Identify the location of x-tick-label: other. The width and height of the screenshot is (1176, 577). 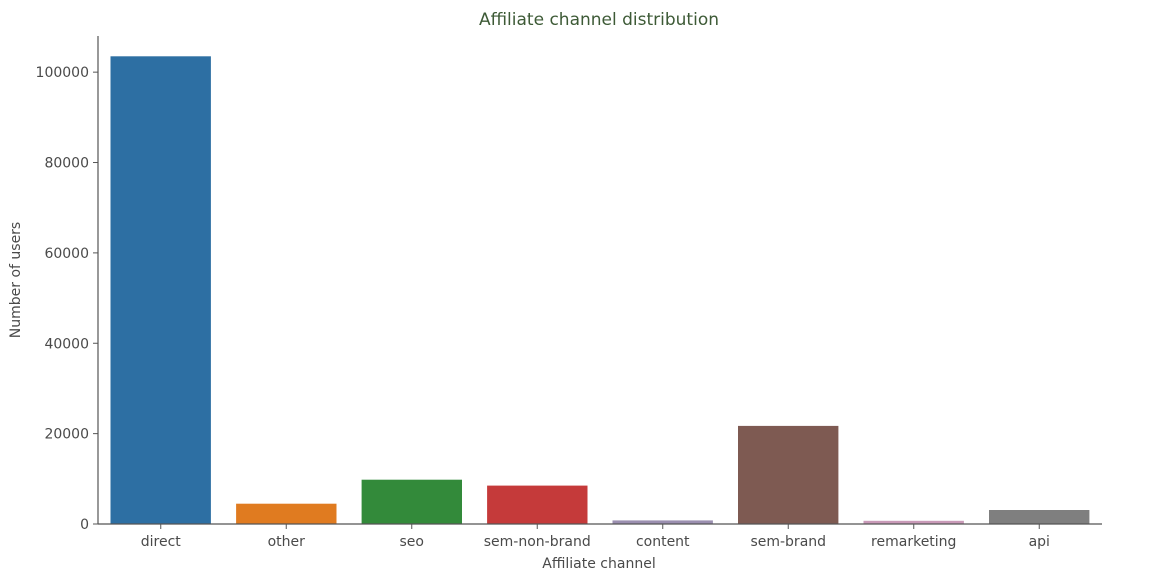
(287, 542).